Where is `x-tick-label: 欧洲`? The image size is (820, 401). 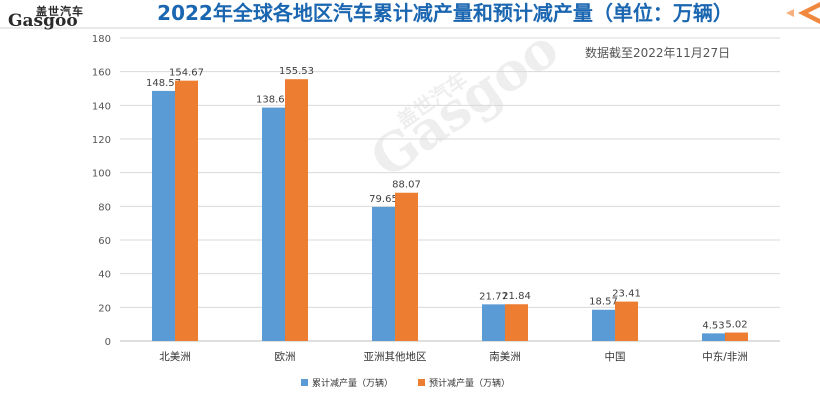
x-tick-label: 欧洲 is located at coordinates (285, 357).